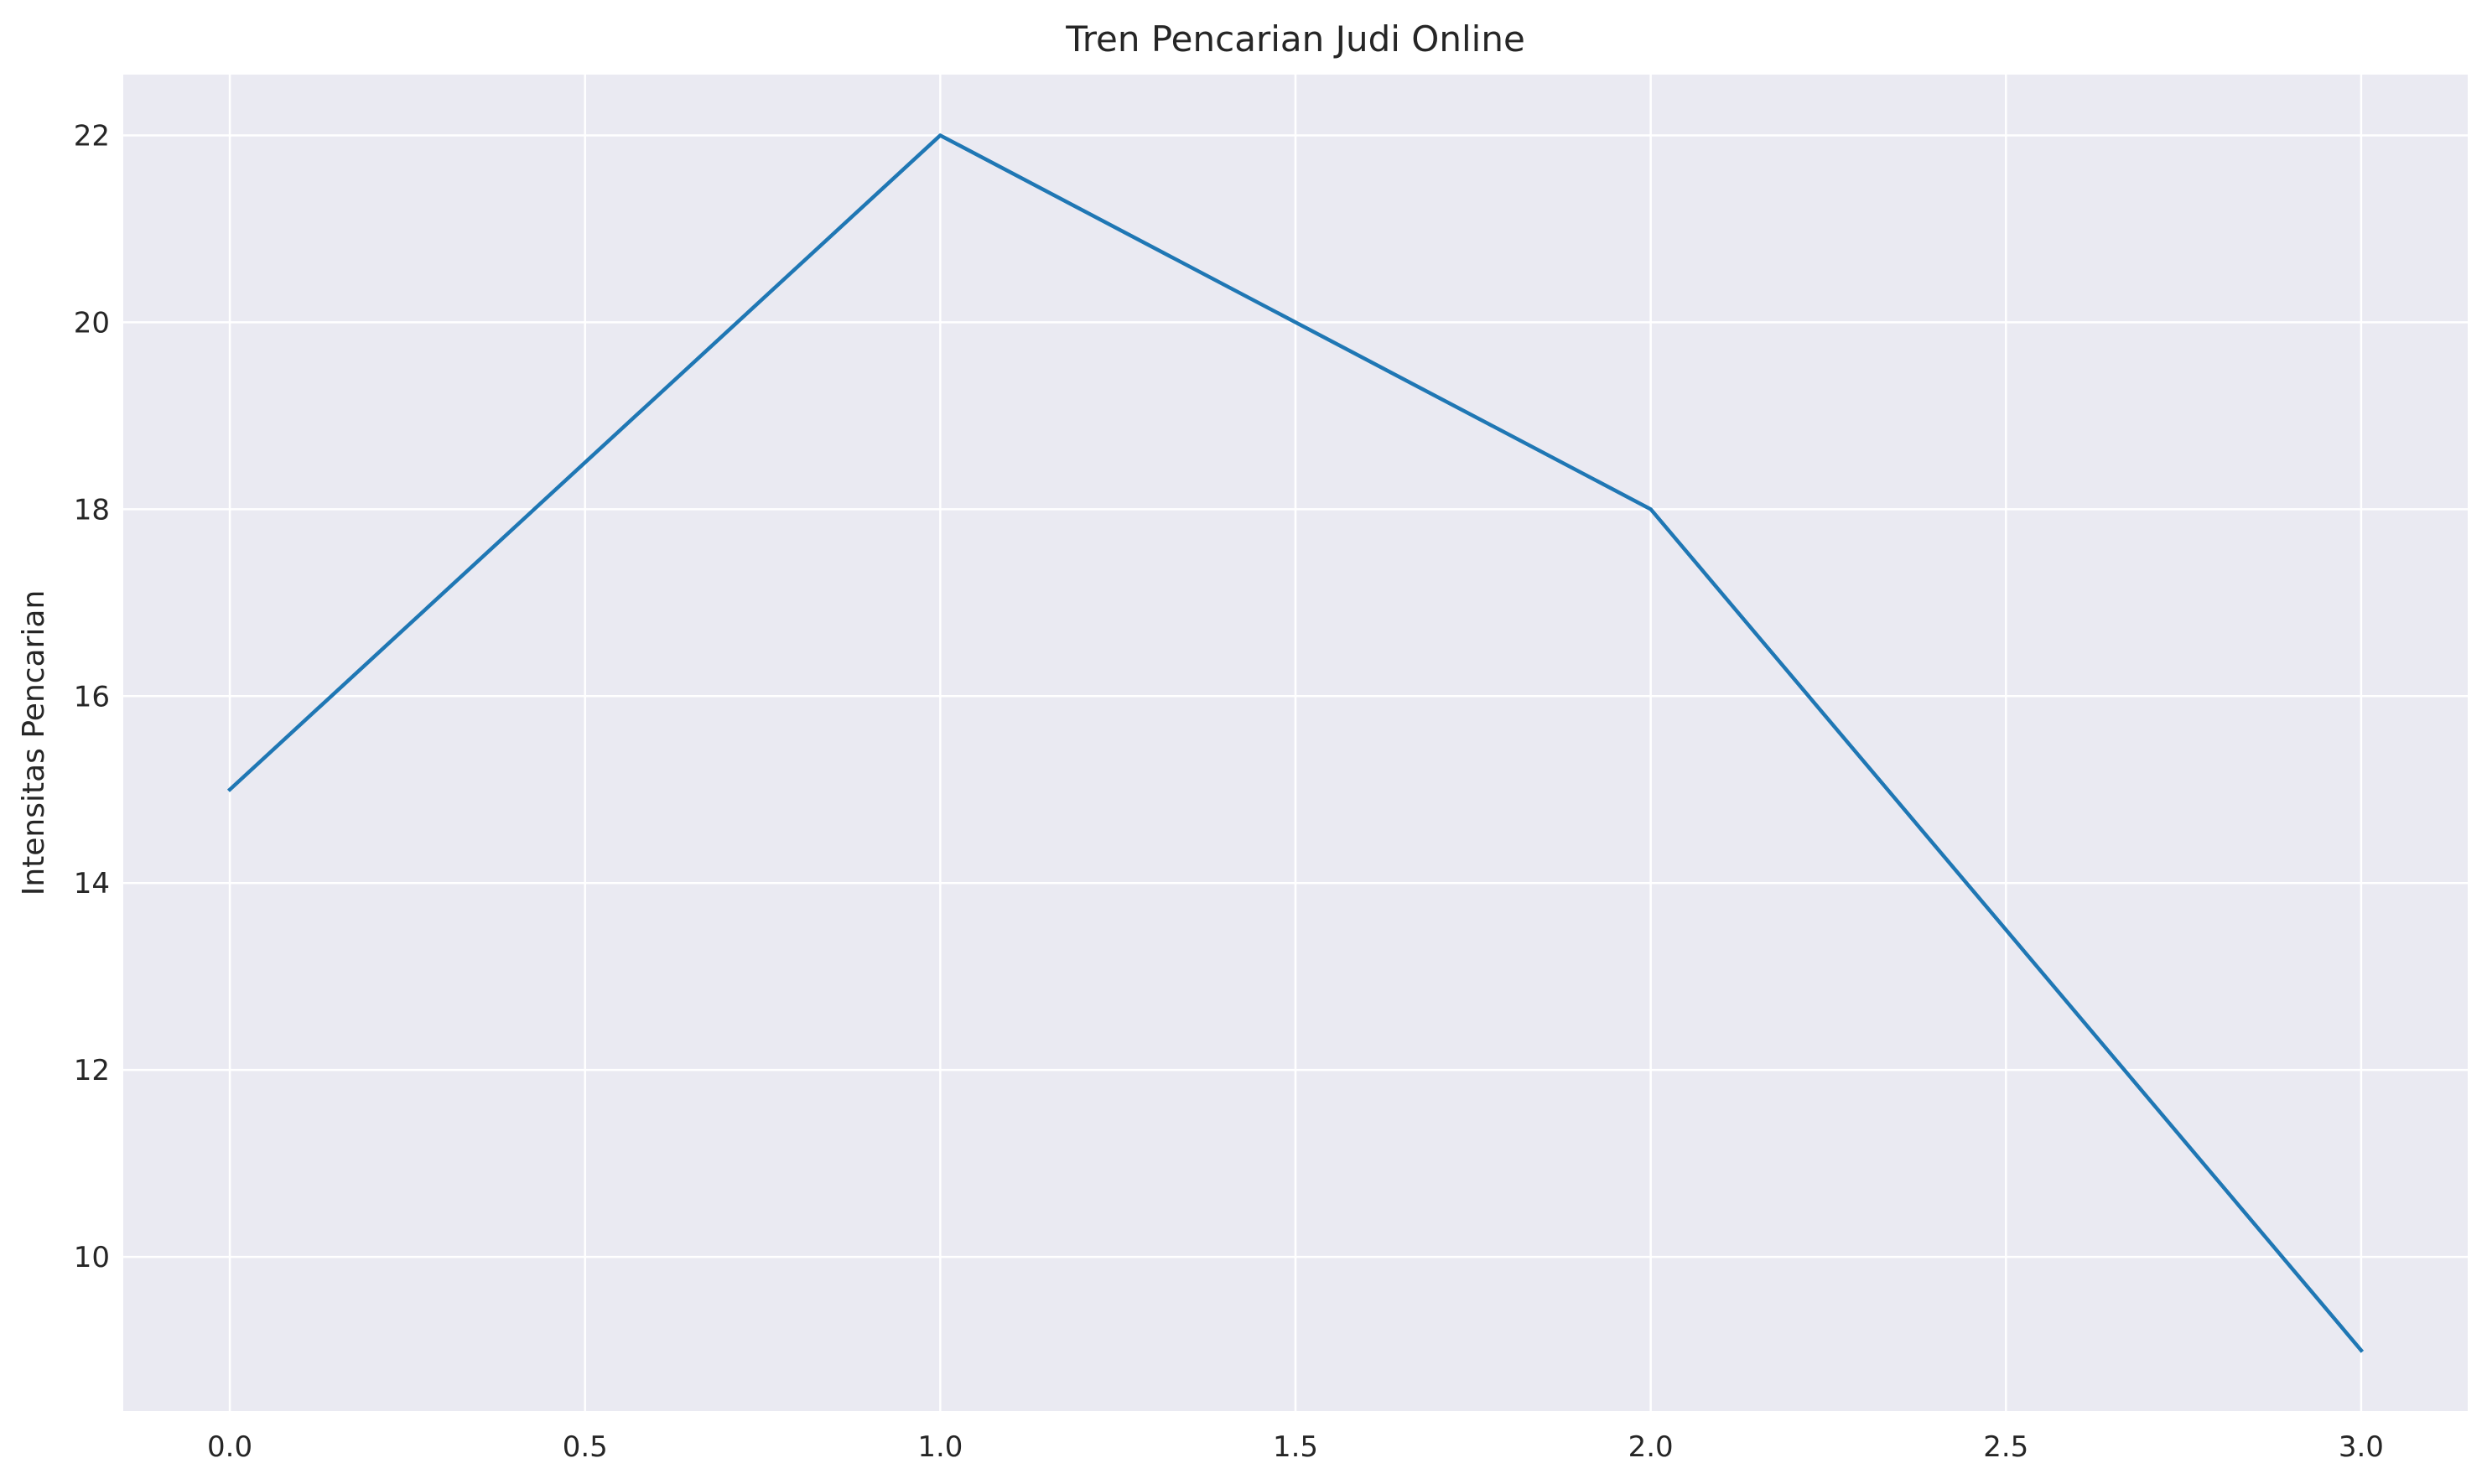 The height and width of the screenshot is (1484, 2487). Describe the element at coordinates (1295, 39) in the screenshot. I see `chart-title: Tren Pencarian Judi Online` at that location.